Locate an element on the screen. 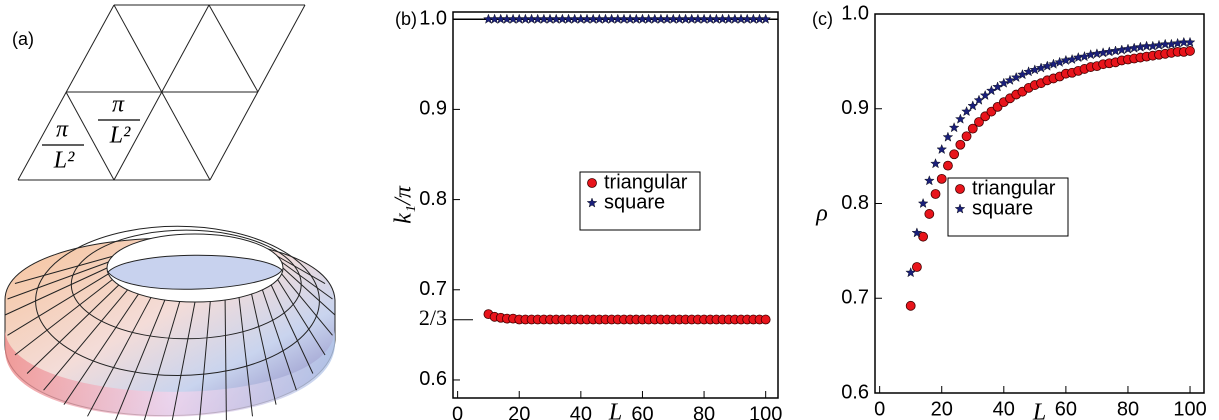 This screenshot has width=1219, height=420. x-tick-label: 20 is located at coordinates (519, 411).